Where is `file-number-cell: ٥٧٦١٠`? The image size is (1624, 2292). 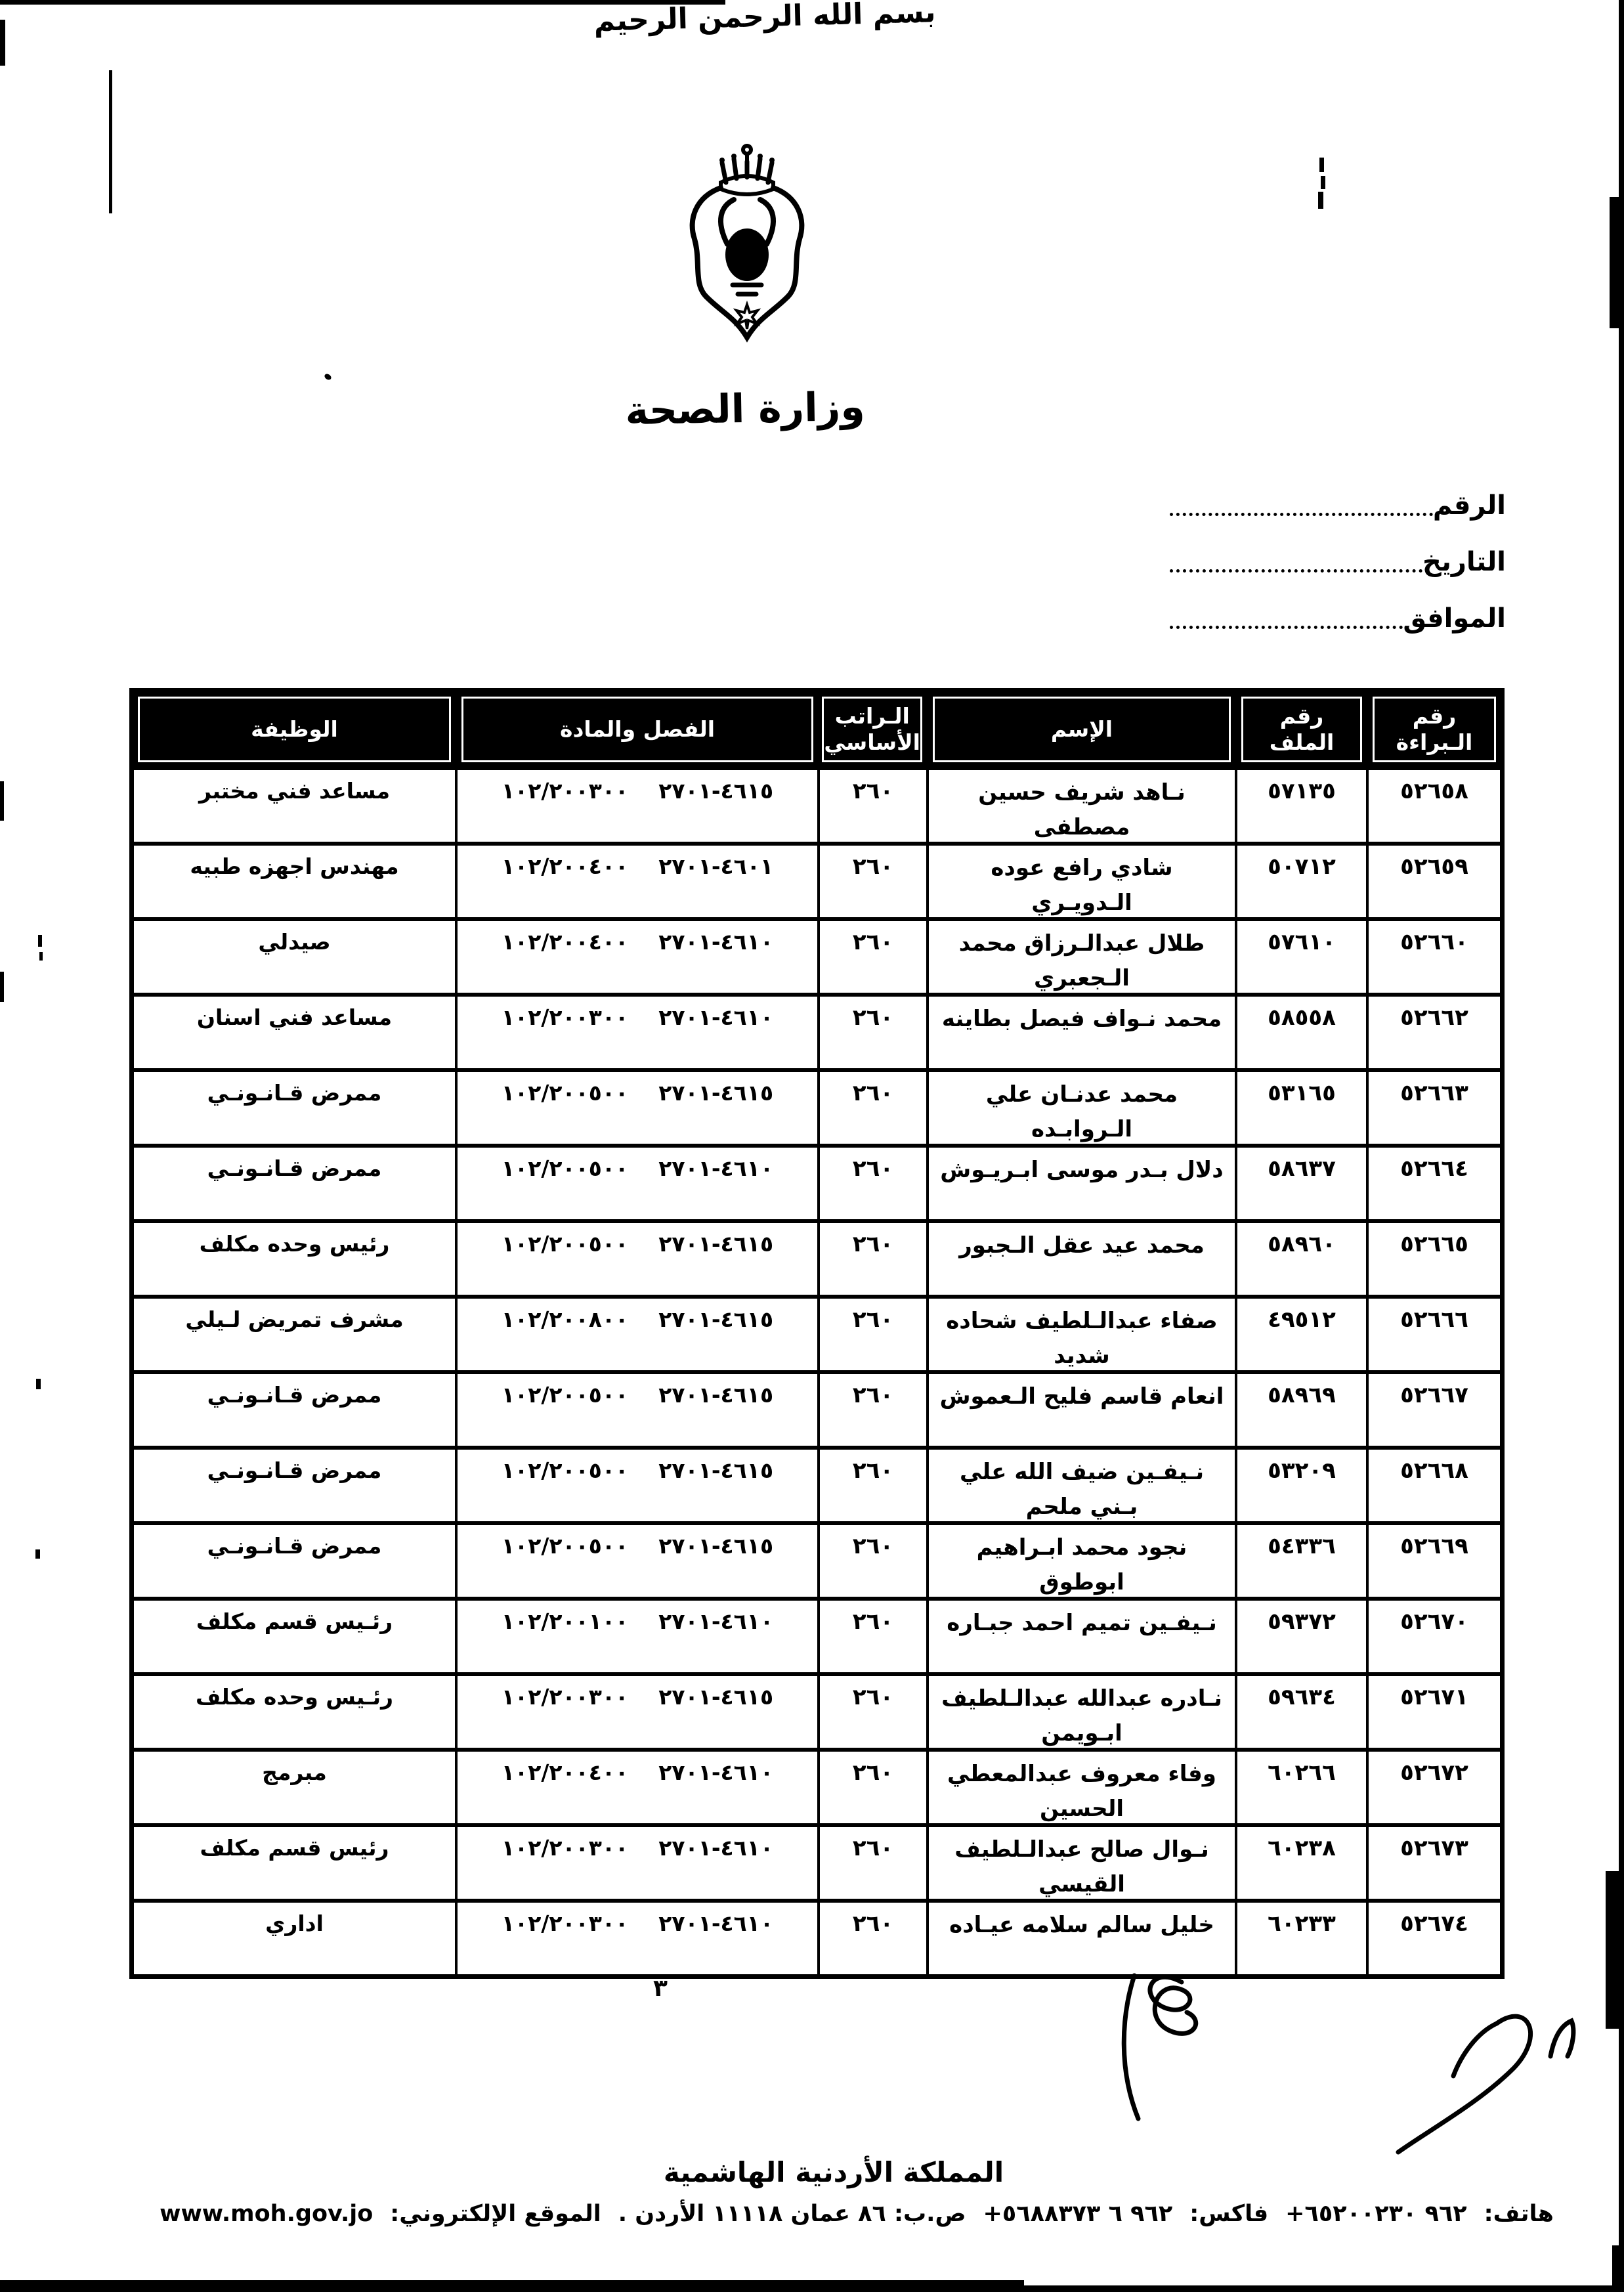
file-number-cell: ٥٧٦١٠ is located at coordinates (1301, 957).